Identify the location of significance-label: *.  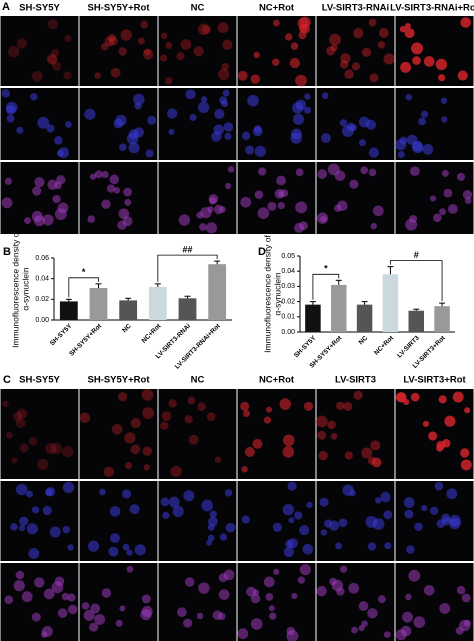
(326, 269).